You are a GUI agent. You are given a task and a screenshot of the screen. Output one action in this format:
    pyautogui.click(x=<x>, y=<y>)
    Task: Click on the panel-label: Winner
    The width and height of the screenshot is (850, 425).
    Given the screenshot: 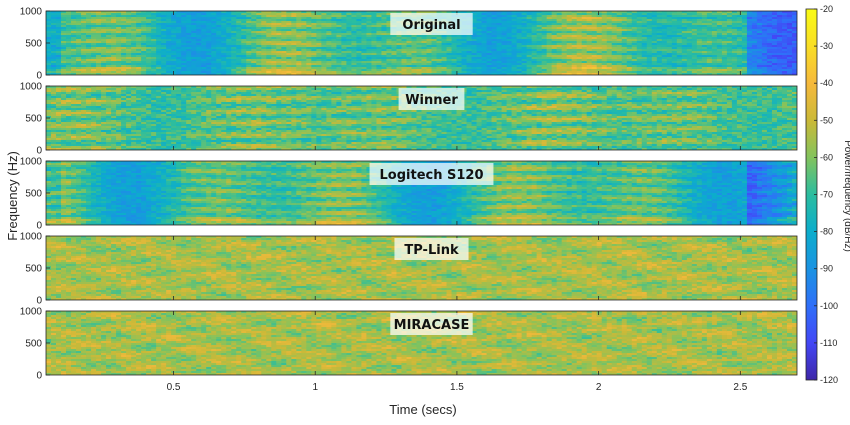 What is the action you would take?
    pyautogui.click(x=431, y=100)
    